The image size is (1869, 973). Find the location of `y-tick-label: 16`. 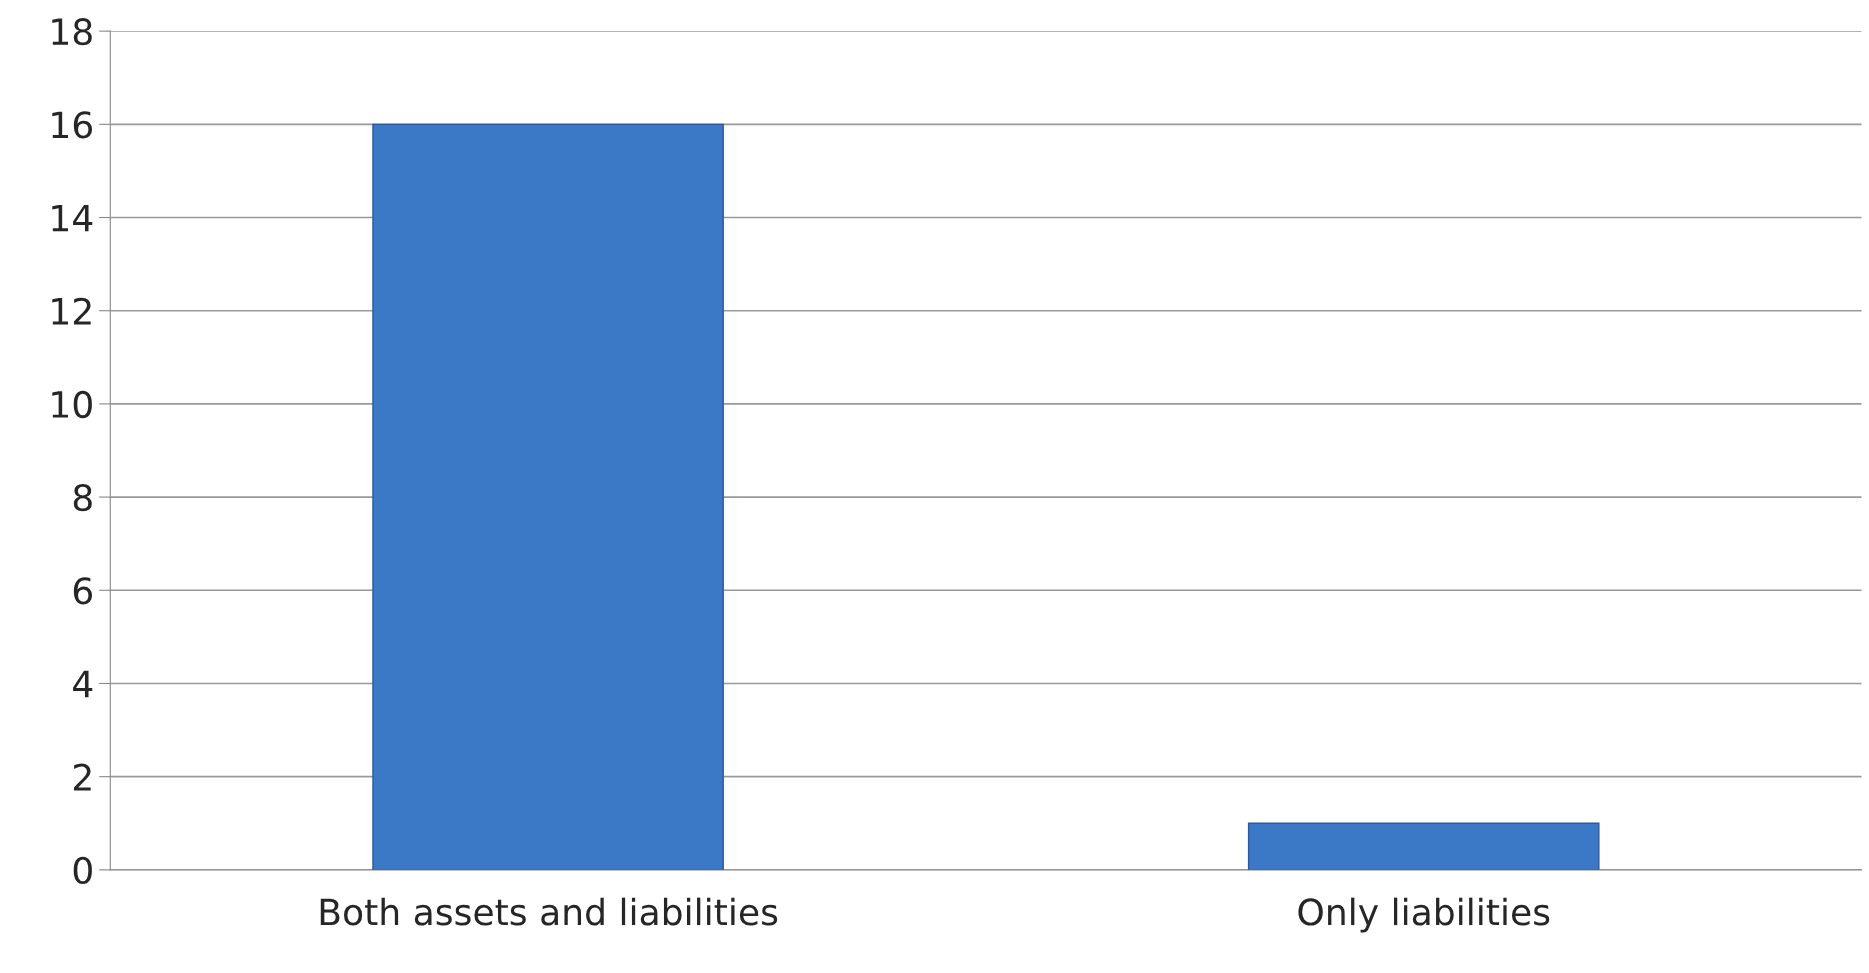

y-tick-label: 16 is located at coordinates (72, 125).